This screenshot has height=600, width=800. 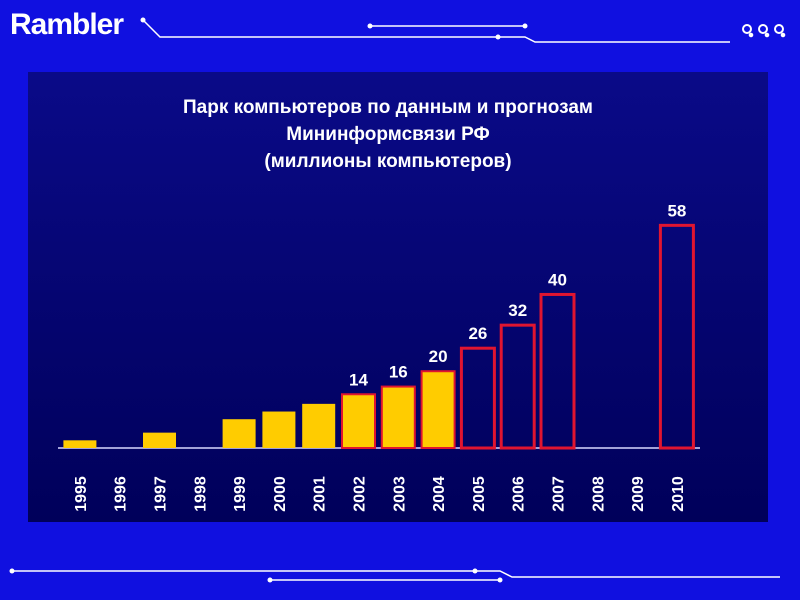 What do you see at coordinates (638, 494) in the screenshot?
I see `x-tick-2009: 2009` at bounding box center [638, 494].